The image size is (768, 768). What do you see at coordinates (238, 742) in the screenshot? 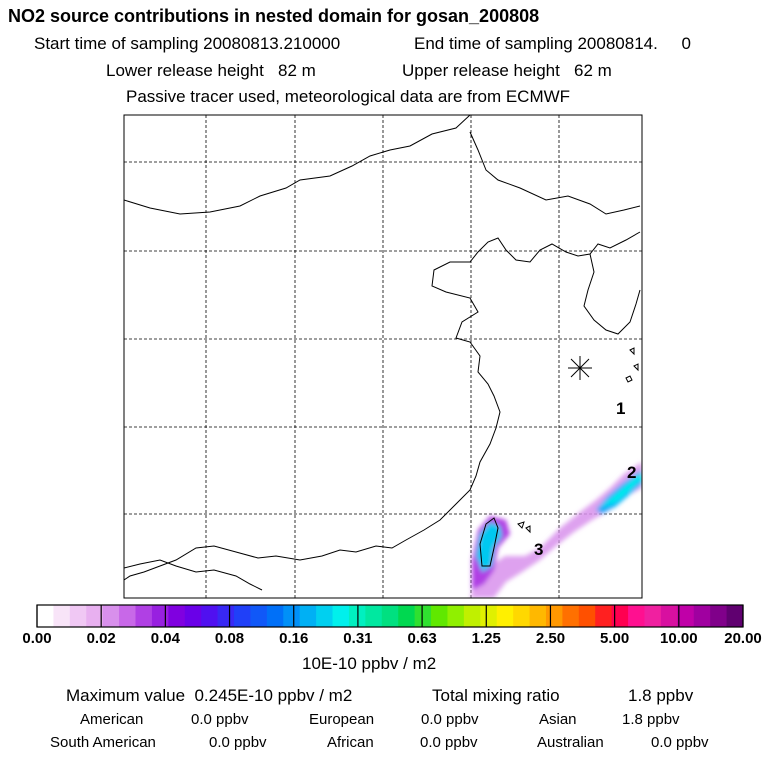
I see `contrib-south-american-value: 0.0 ppbv` at bounding box center [238, 742].